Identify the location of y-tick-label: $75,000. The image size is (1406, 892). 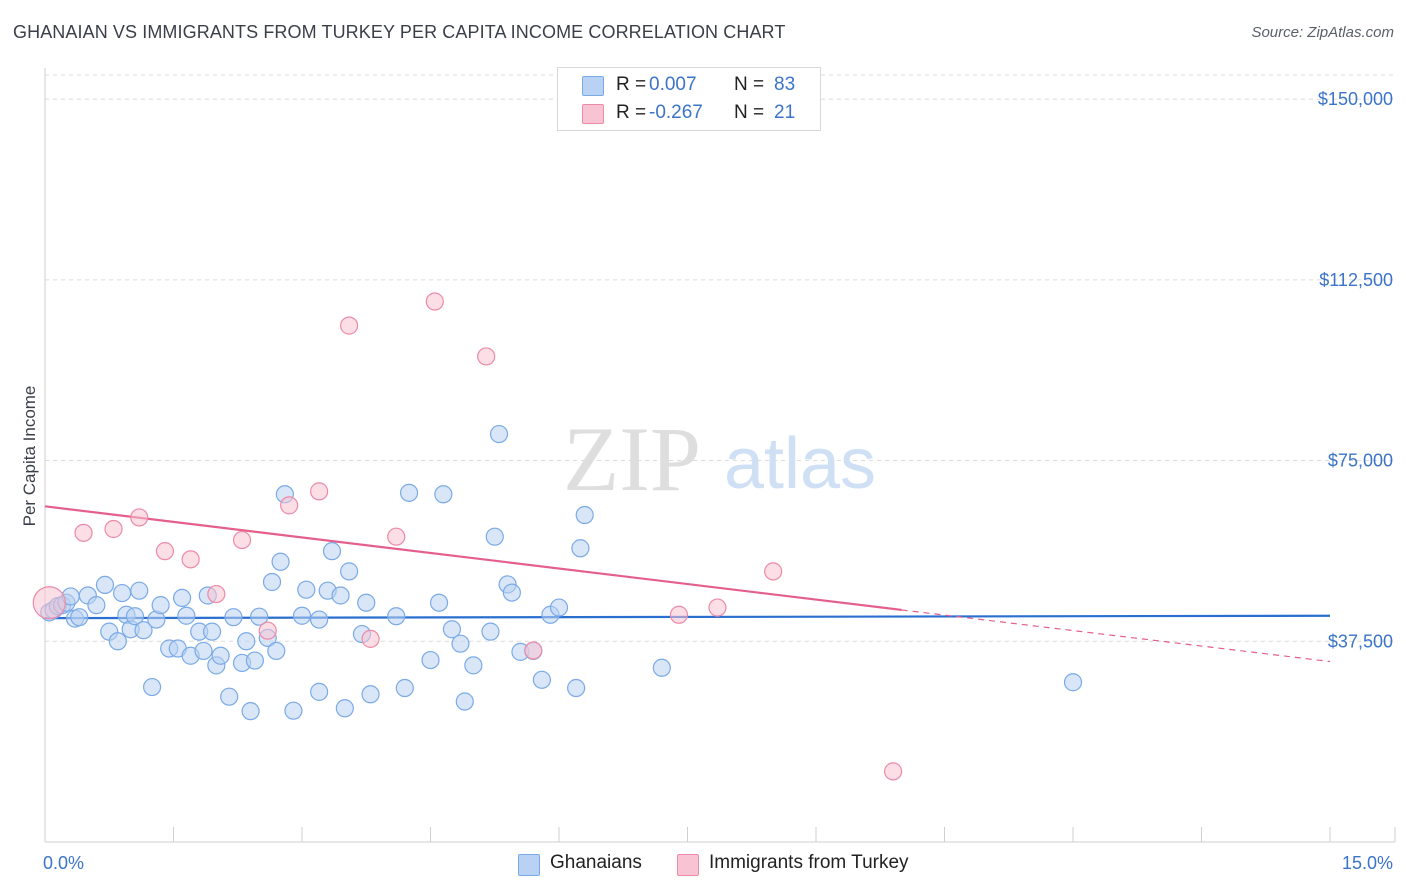
(1360, 461).